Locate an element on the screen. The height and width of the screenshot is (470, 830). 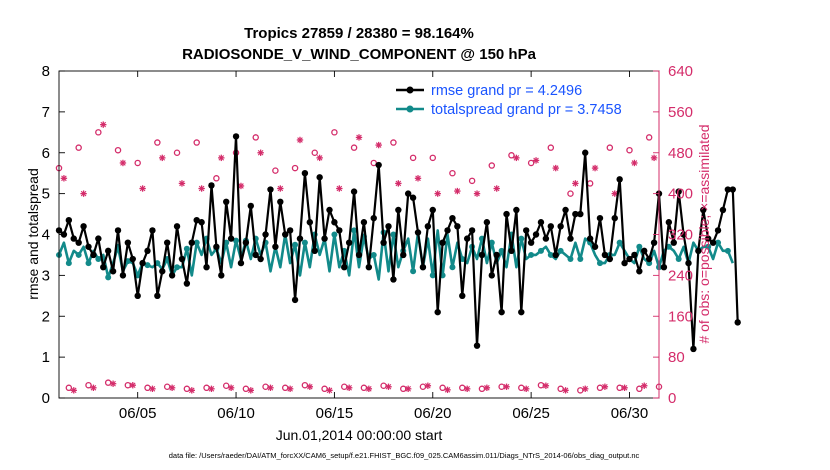
legend-spread-marker is located at coordinates (410, 109).